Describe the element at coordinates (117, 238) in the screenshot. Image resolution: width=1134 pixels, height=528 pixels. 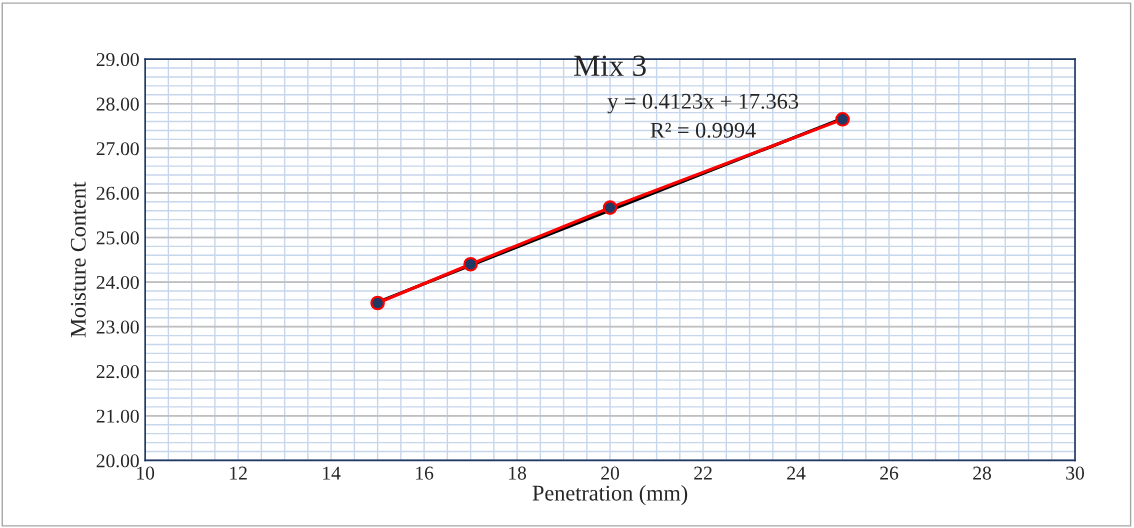
I see `y-tick-label: 25.00` at that location.